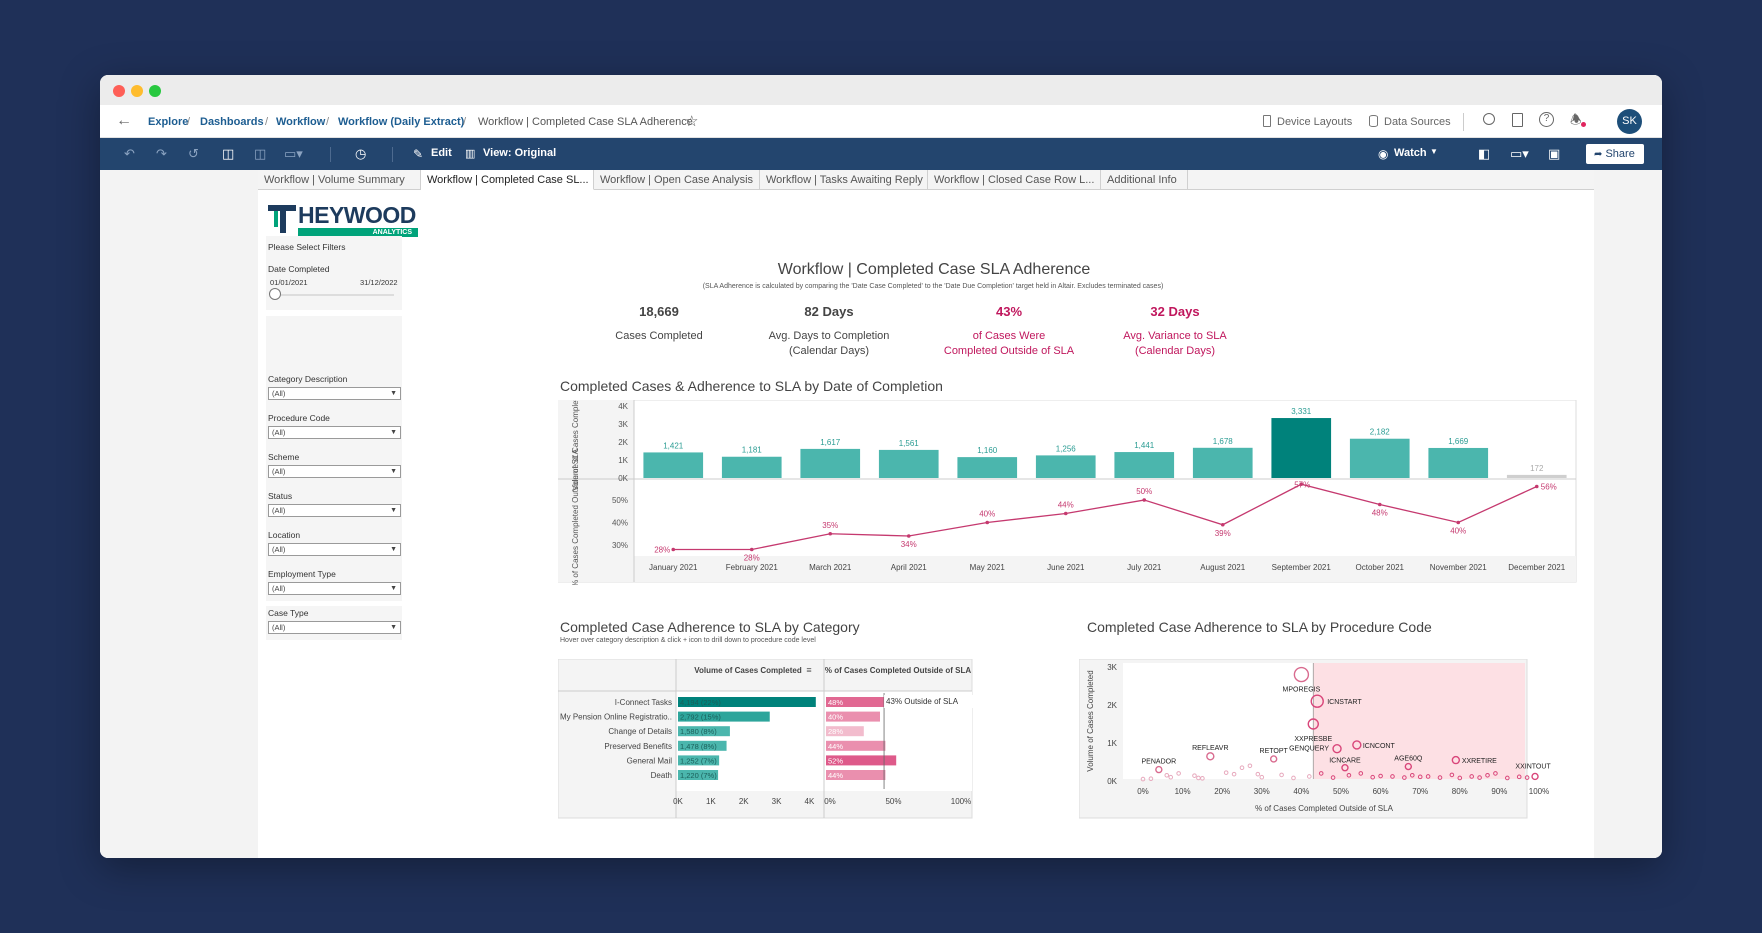 This screenshot has width=1762, height=933. I want to click on device-layouts-button: Device Layouts, so click(1315, 122).